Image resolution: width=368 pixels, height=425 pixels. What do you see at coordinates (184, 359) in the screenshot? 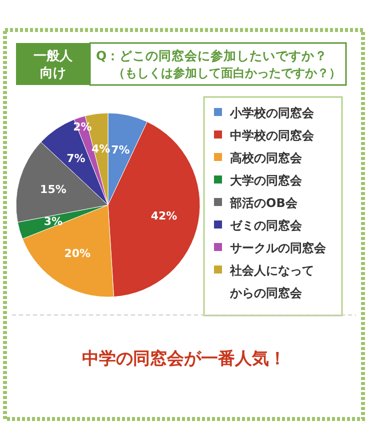
I see `text: 中学の同窓会が一番人気！` at bounding box center [184, 359].